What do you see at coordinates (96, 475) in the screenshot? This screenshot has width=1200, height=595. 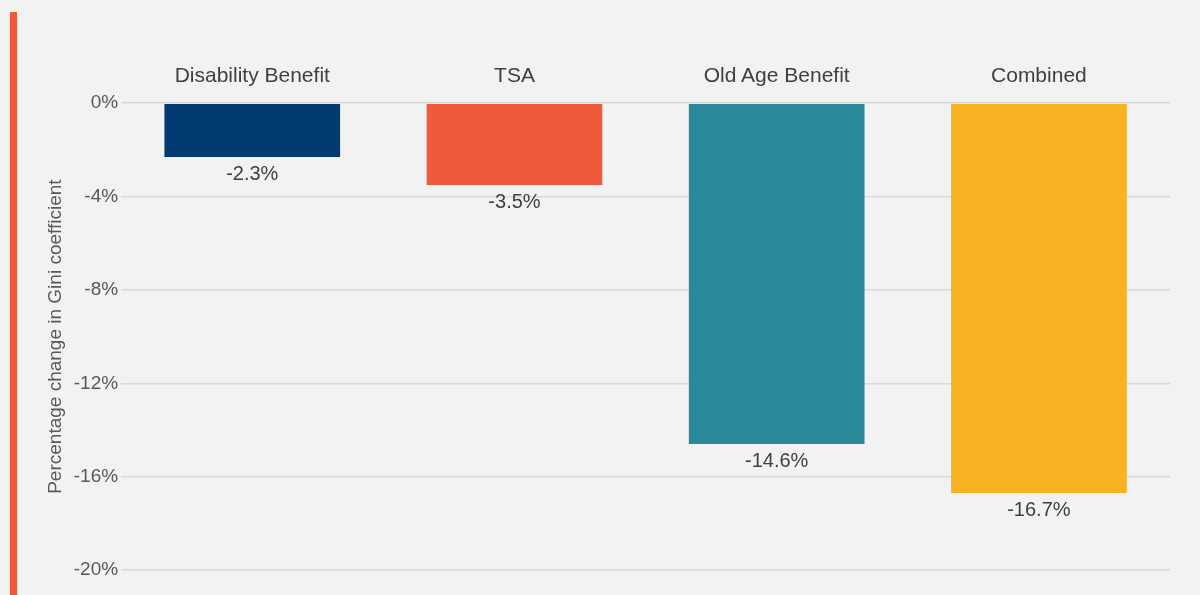 I see `y-tick-label: -16%` at bounding box center [96, 475].